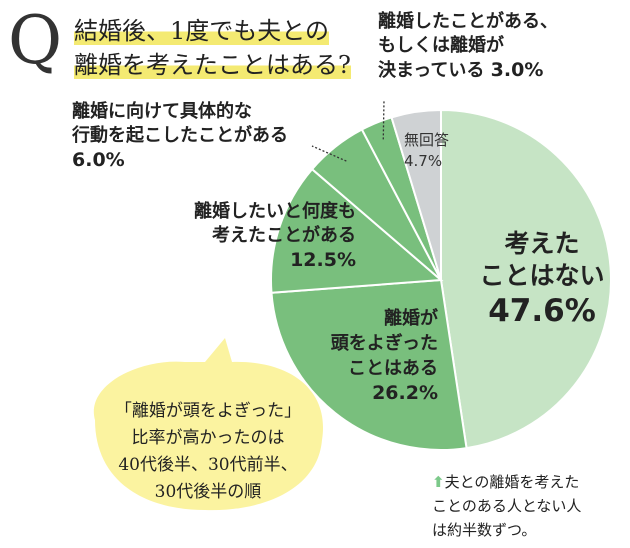 The height and width of the screenshot is (548, 630). I want to click on question-letter: Q, so click(35, 40).